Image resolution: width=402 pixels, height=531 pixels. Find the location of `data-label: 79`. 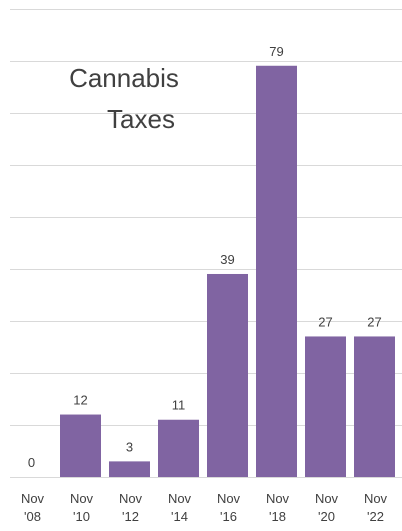

data-label: 79 is located at coordinates (276, 51).